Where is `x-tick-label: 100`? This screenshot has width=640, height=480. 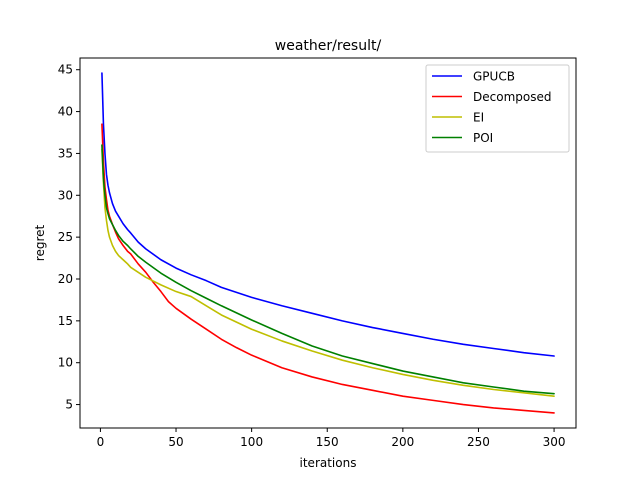
x-tick-label: 100 is located at coordinates (251, 442).